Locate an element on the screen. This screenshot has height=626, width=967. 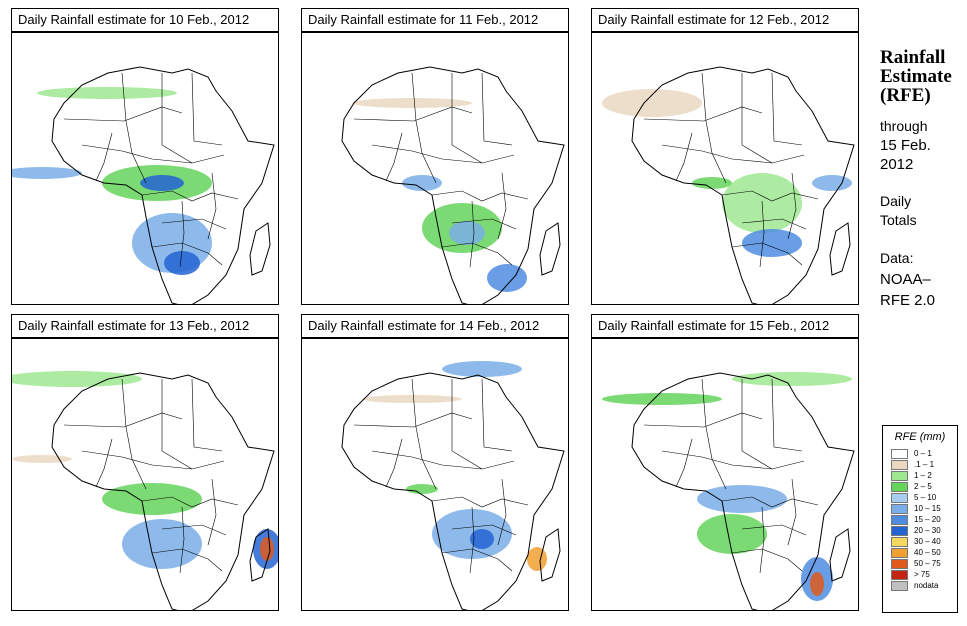
daily-label-line1: Daily is located at coordinates (896, 201).